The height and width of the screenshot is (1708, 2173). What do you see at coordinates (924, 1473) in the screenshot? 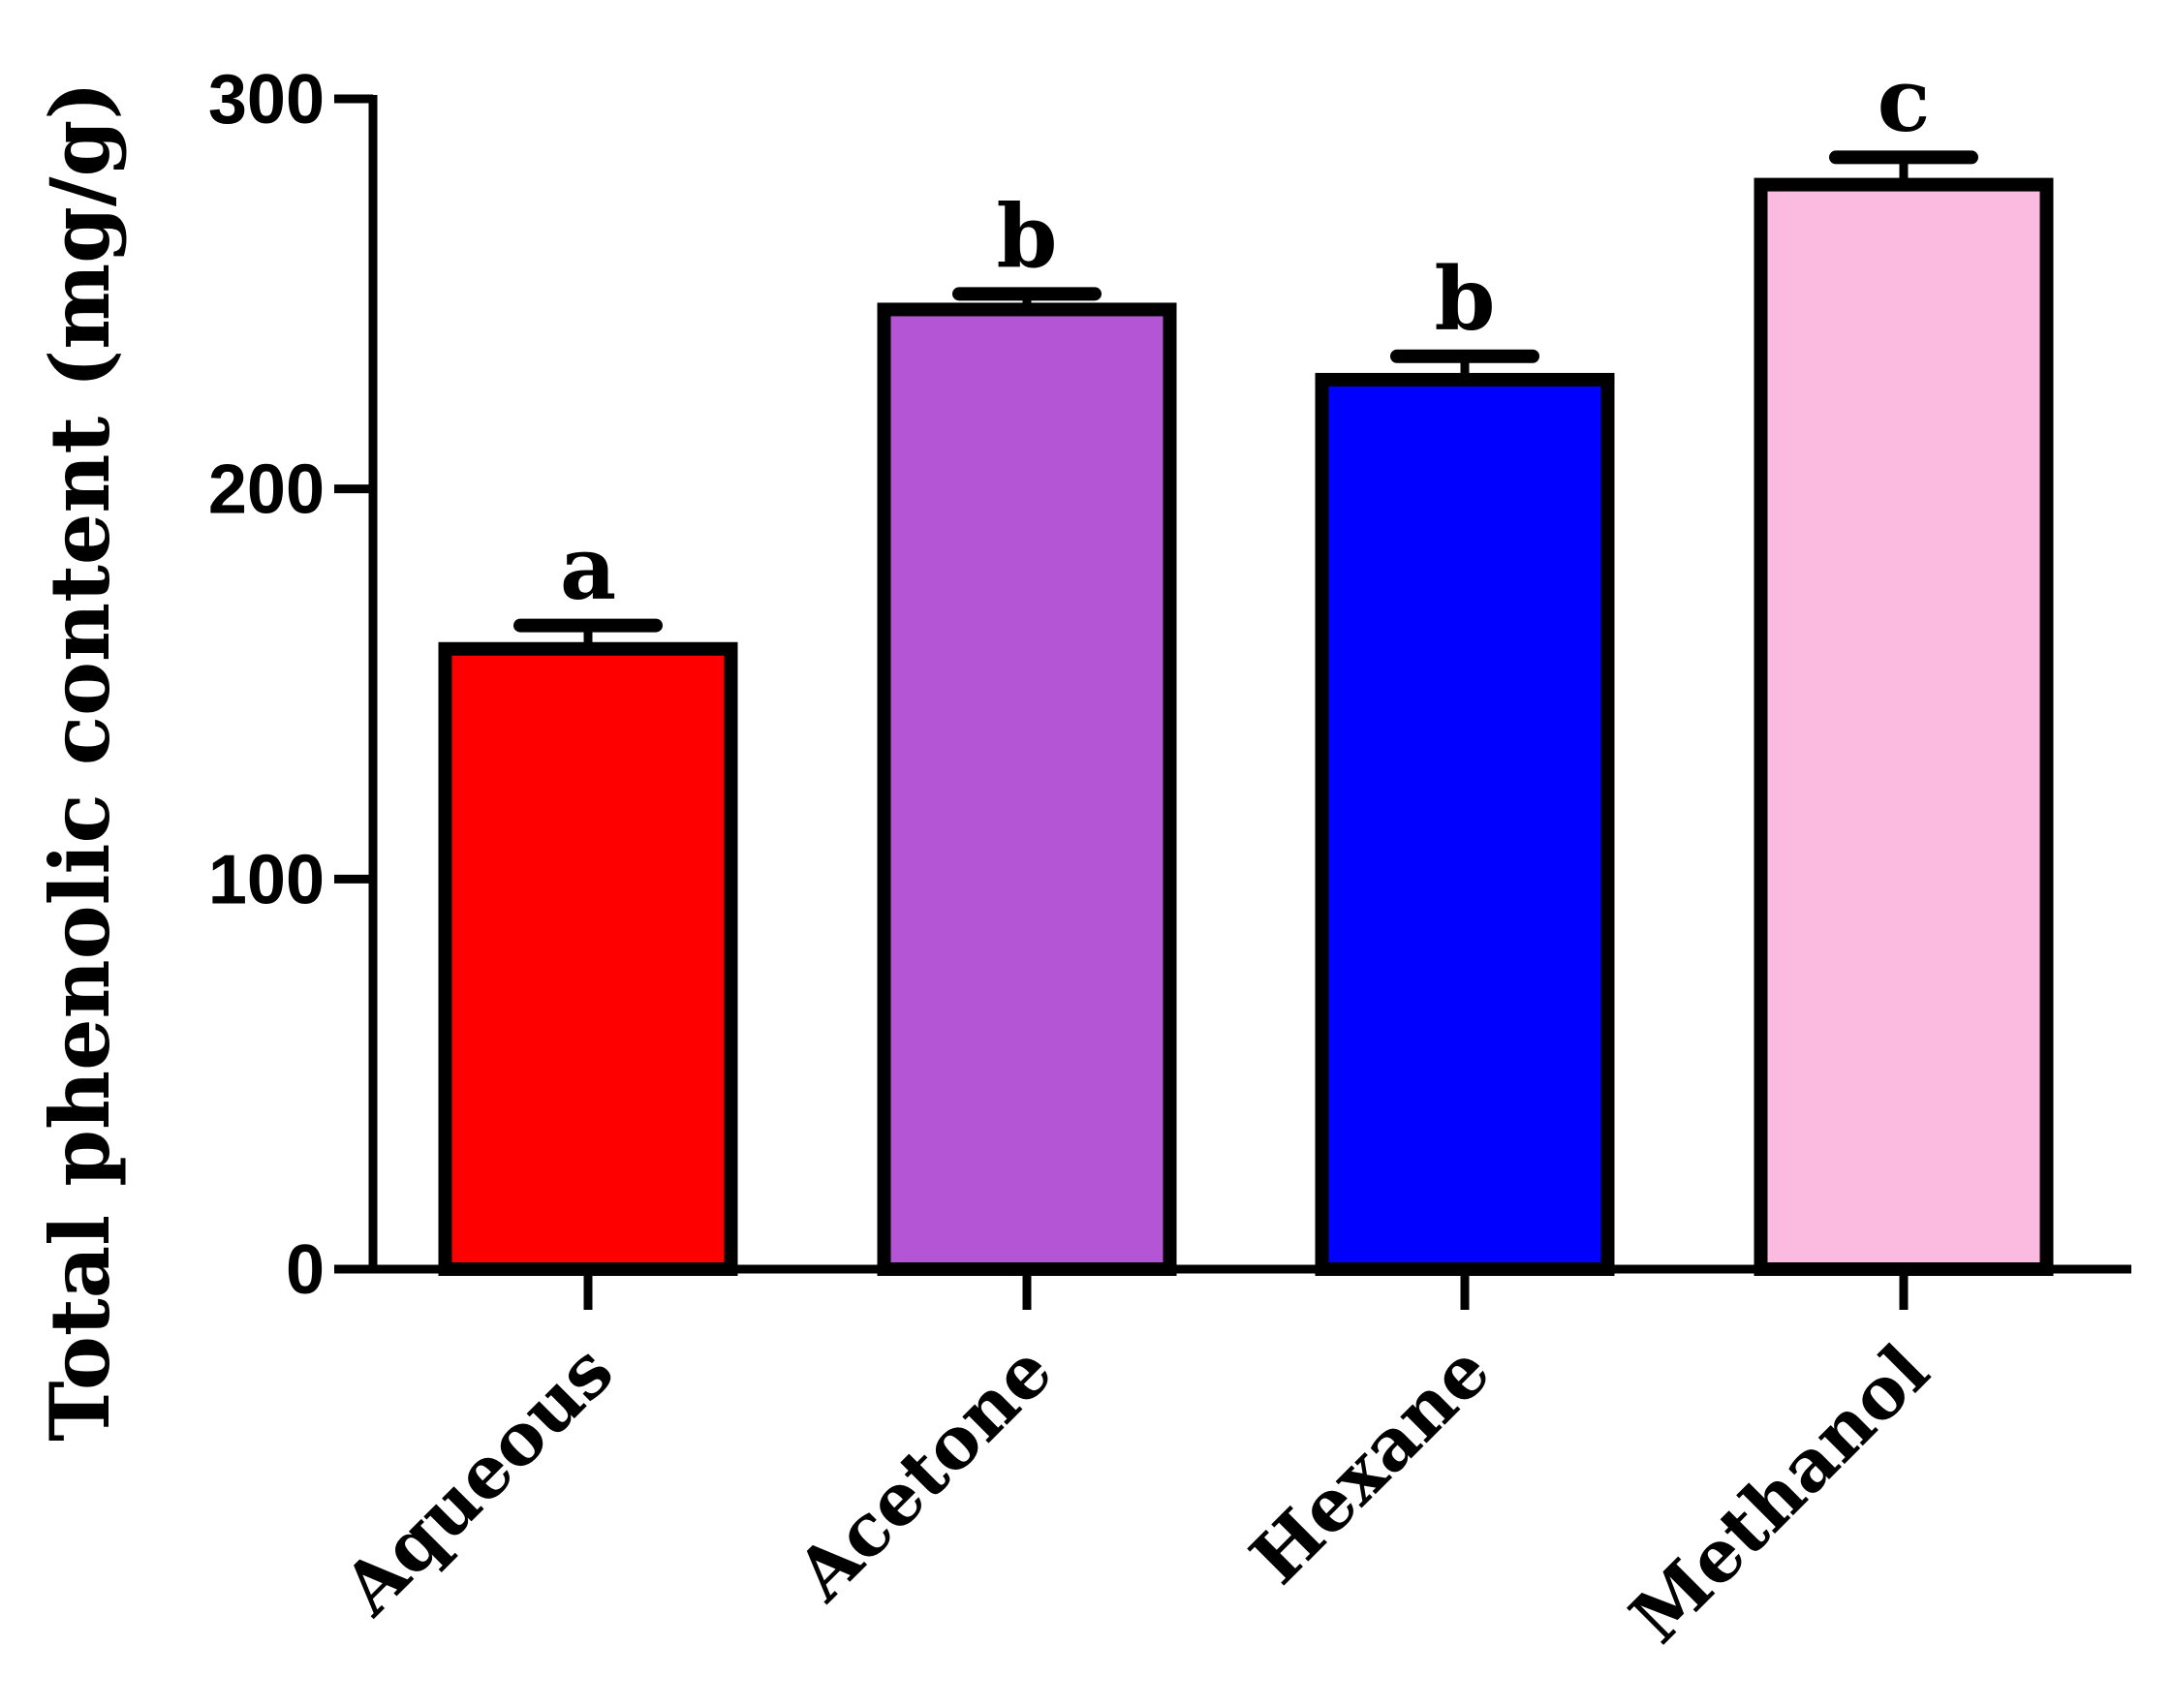
I see `x-tick-label: Acetone` at bounding box center [924, 1473].